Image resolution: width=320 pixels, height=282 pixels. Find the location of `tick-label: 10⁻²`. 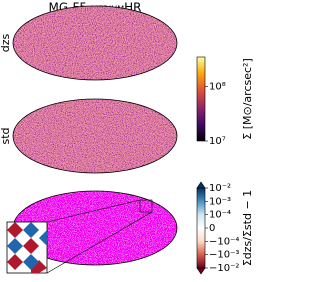

tick-label: 10⁻² is located at coordinates (220, 188).